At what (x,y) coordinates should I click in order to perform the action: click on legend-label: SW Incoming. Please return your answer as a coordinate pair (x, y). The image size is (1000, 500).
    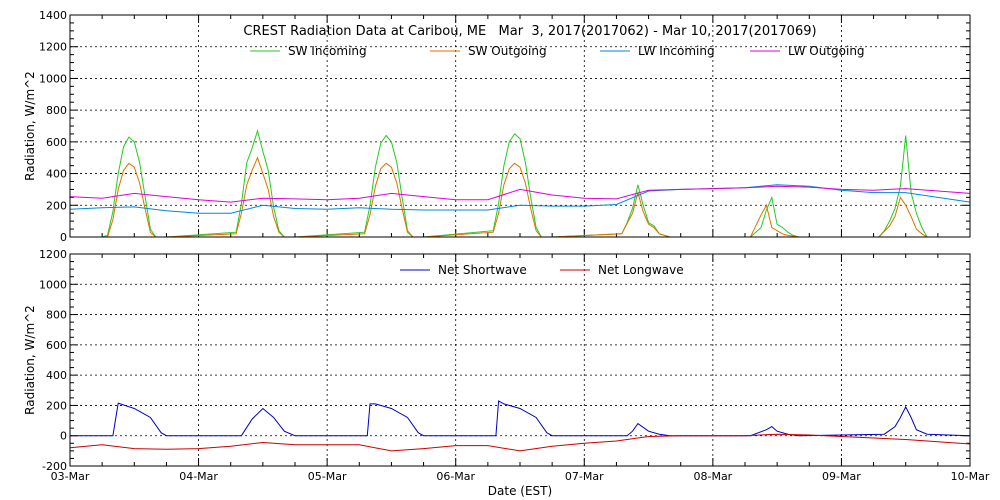
    Looking at the image, I should click on (327, 51).